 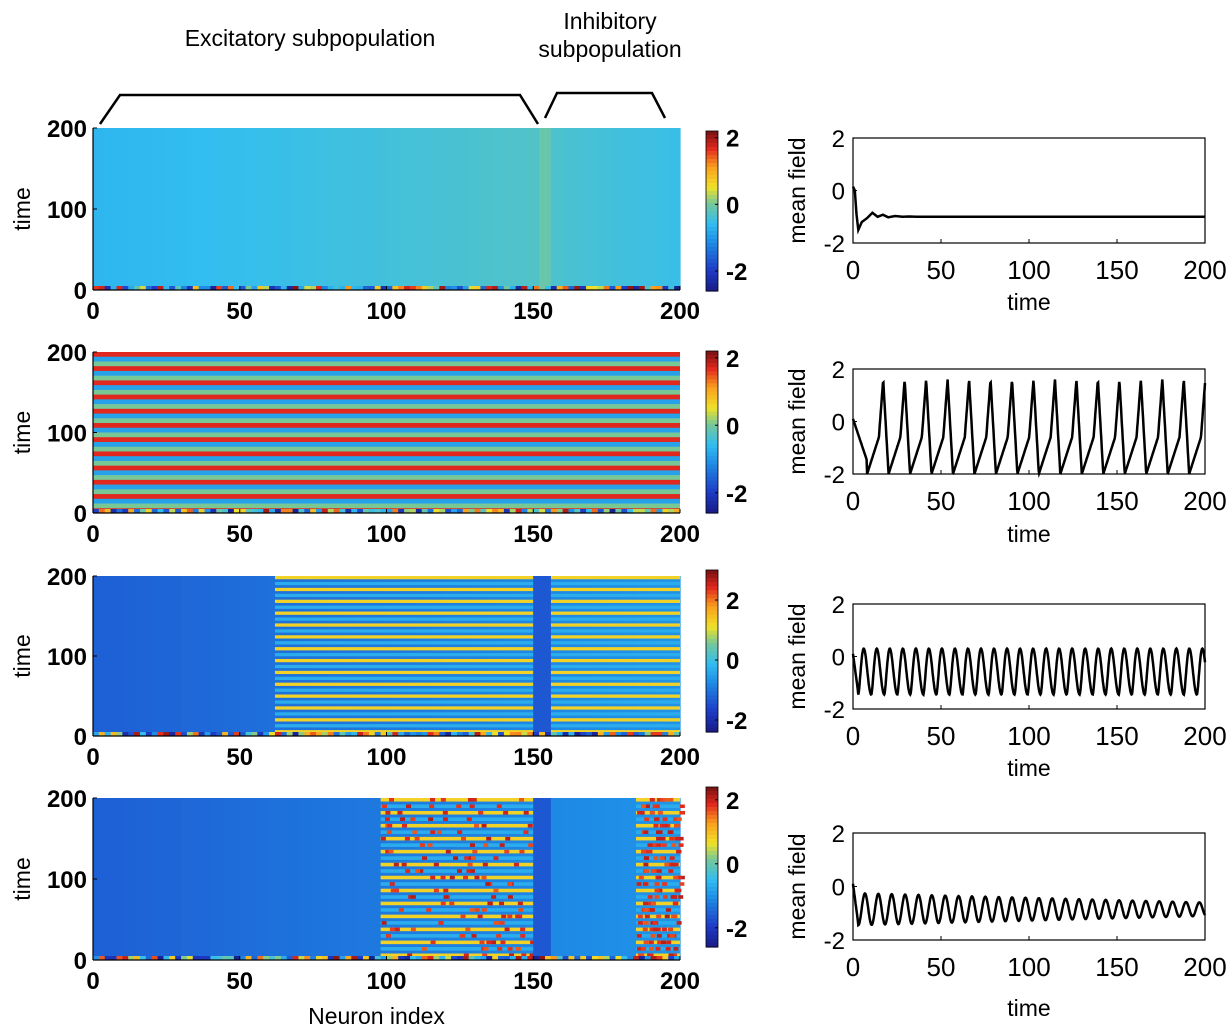 What do you see at coordinates (67, 799) in the screenshot?
I see `raster-y-tick-label: 200` at bounding box center [67, 799].